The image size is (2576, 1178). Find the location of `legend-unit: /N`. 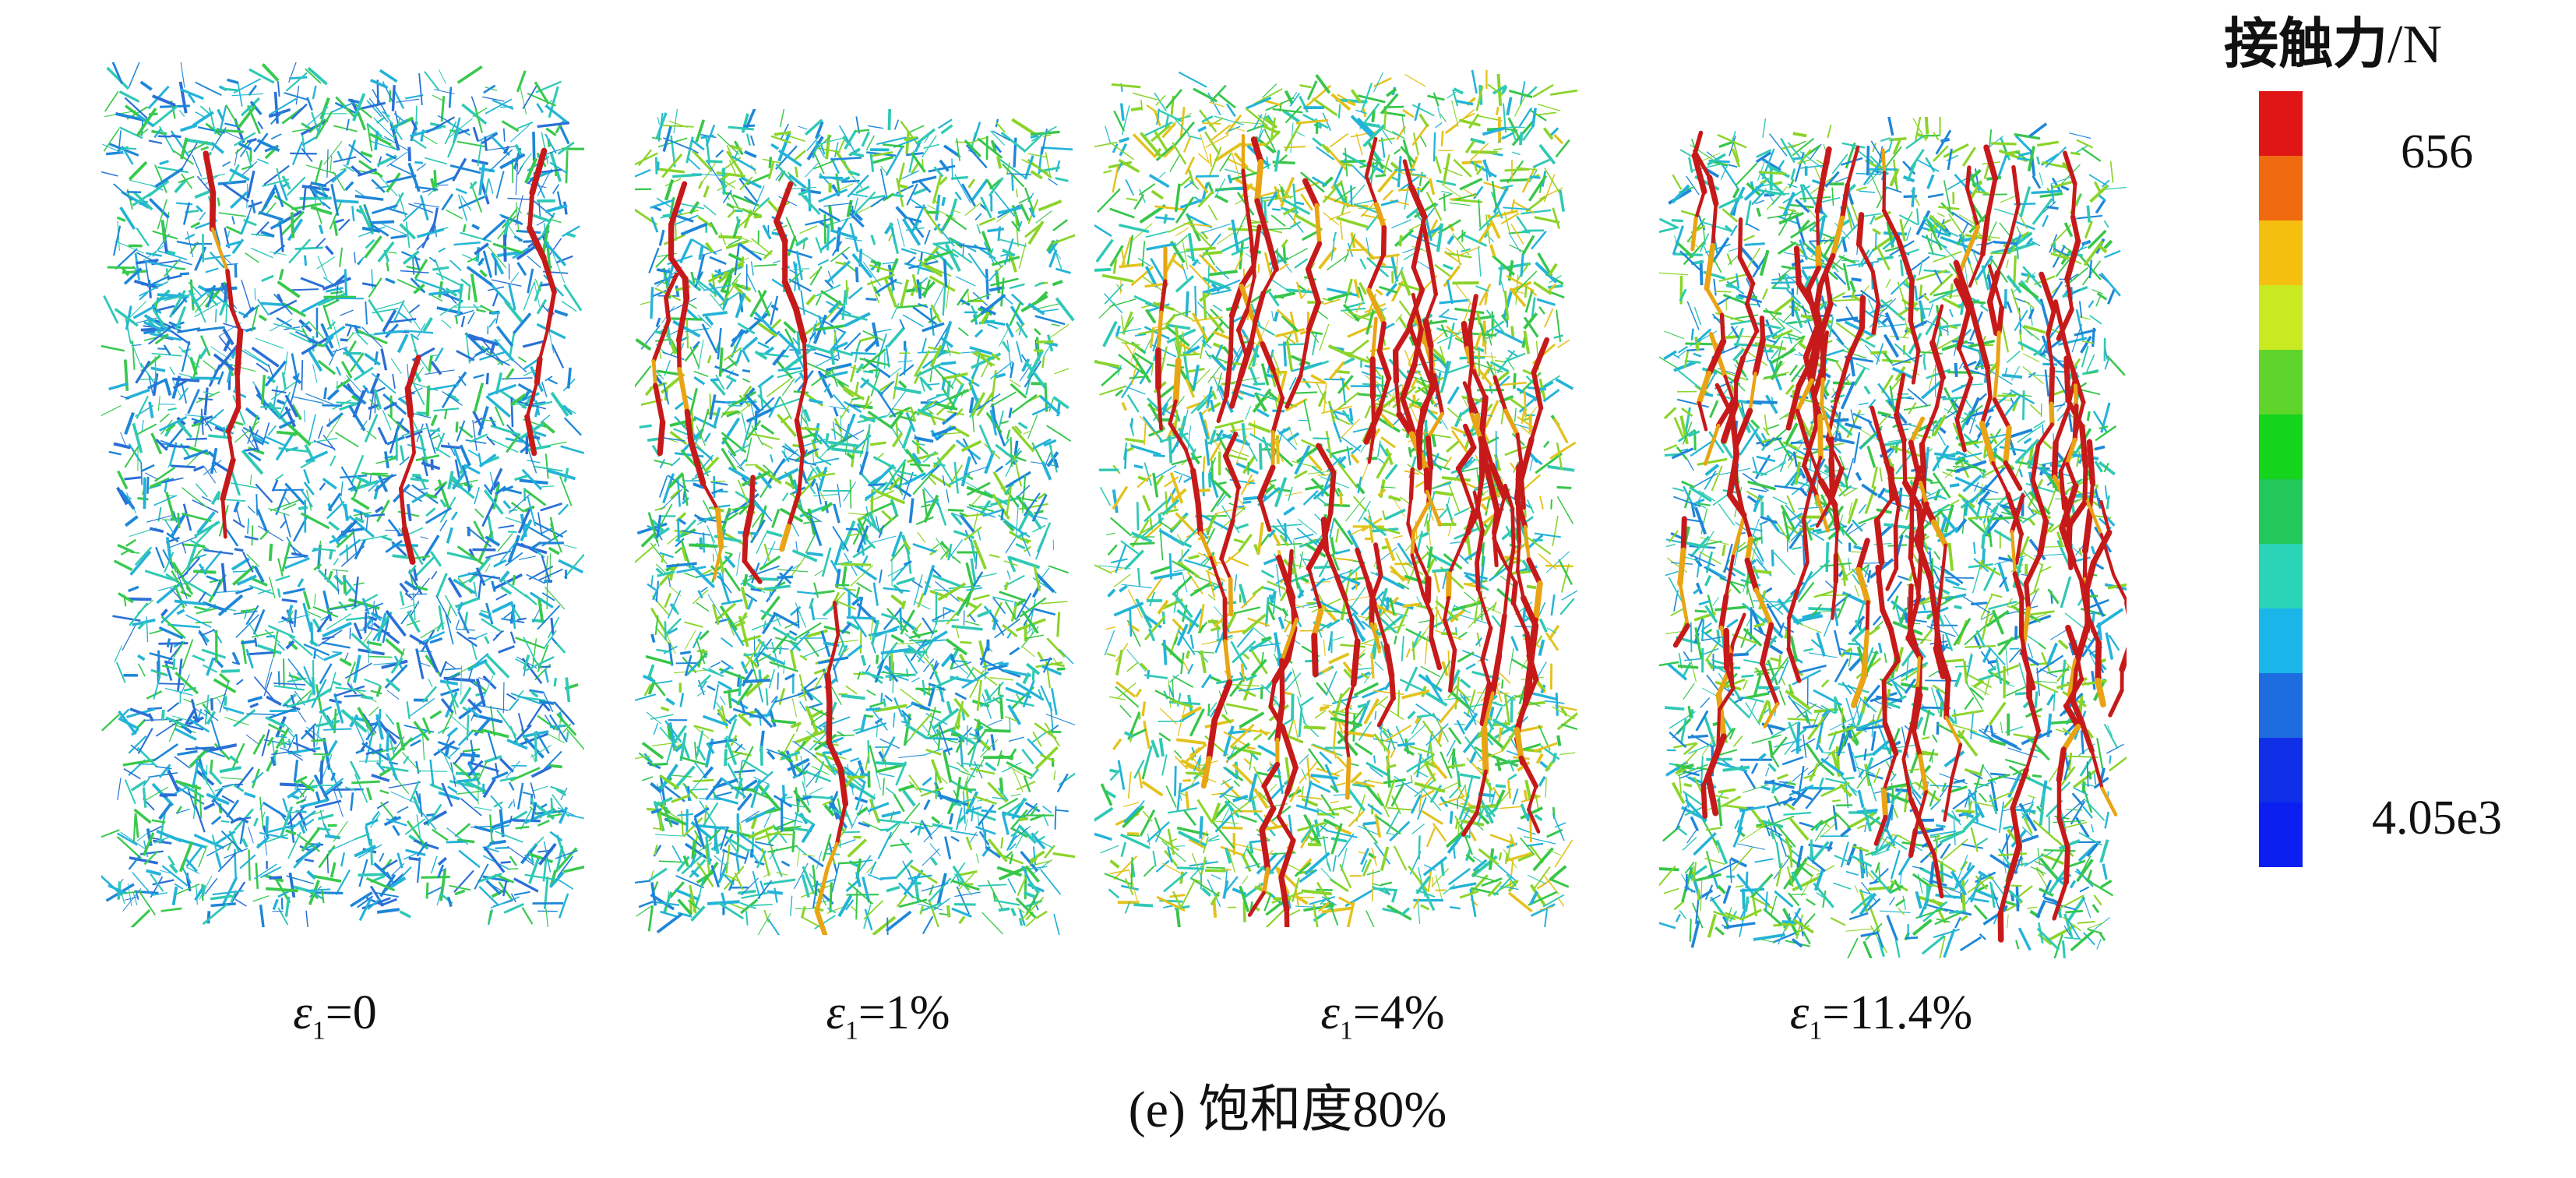

legend-unit: /N is located at coordinates (2414, 45).